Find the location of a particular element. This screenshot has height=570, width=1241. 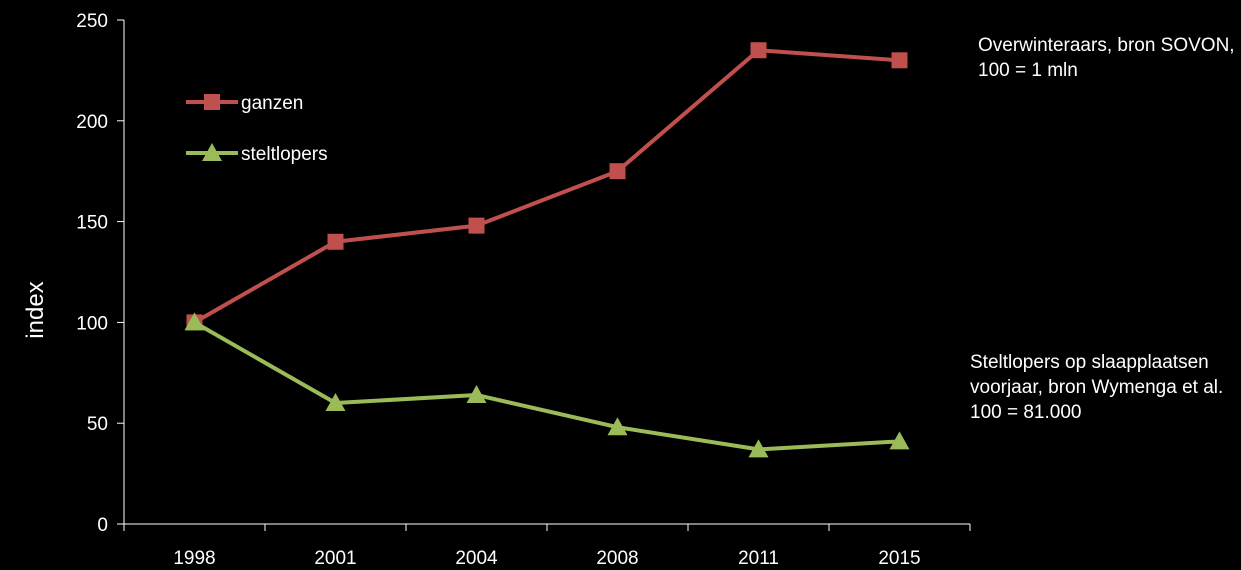

y-tick-label: 0 is located at coordinates (102, 525).